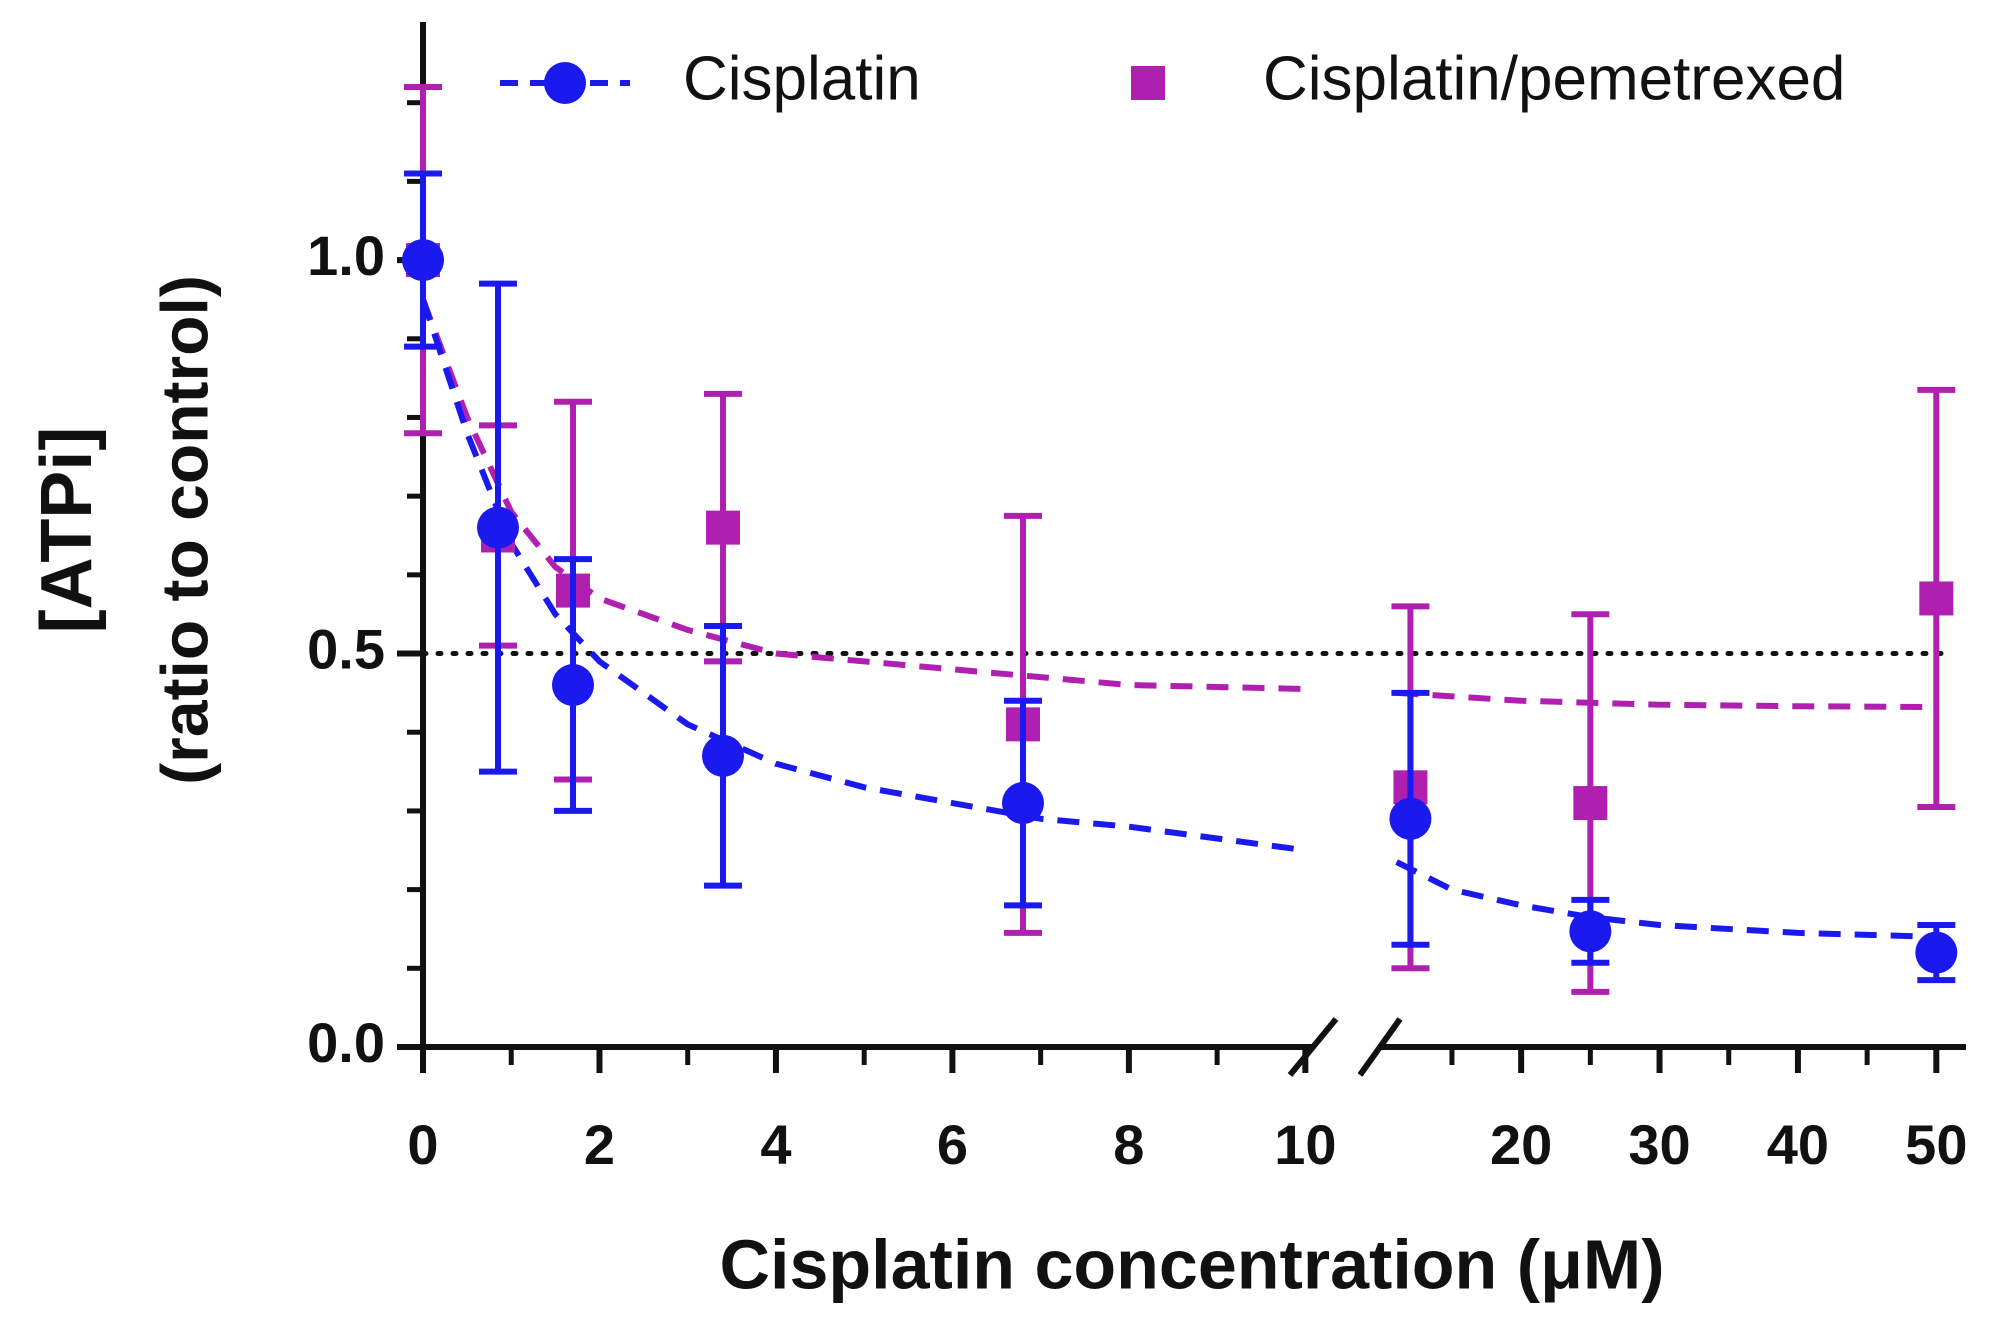  I want to click on x-tick-label: 0, so click(422, 1144).